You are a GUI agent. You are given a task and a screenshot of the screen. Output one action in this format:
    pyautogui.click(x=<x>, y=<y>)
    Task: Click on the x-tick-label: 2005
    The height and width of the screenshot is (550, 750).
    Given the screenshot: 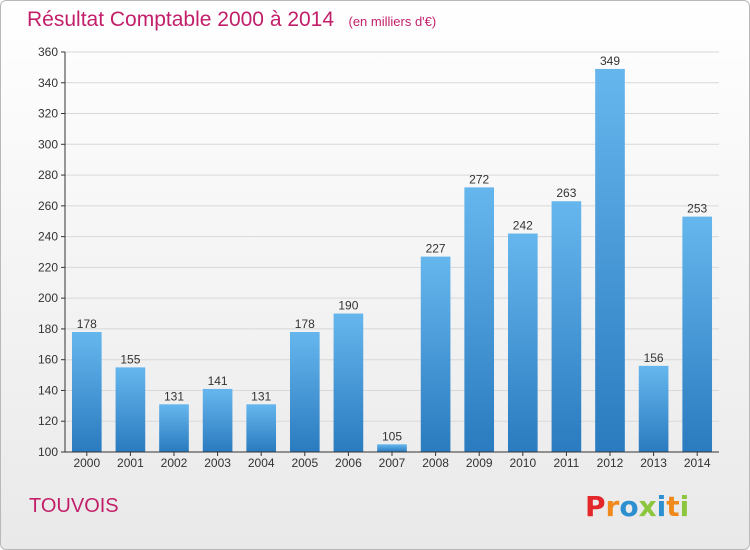 What is the action you would take?
    pyautogui.click(x=304, y=463)
    